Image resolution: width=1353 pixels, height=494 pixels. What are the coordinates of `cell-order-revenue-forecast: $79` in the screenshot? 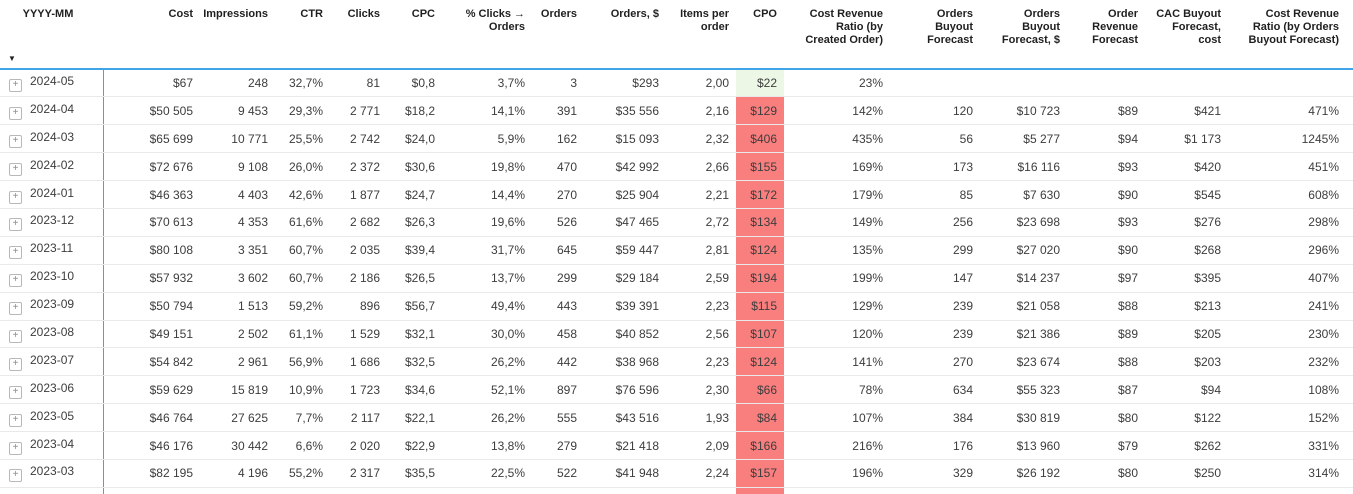 It's located at (1106, 445).